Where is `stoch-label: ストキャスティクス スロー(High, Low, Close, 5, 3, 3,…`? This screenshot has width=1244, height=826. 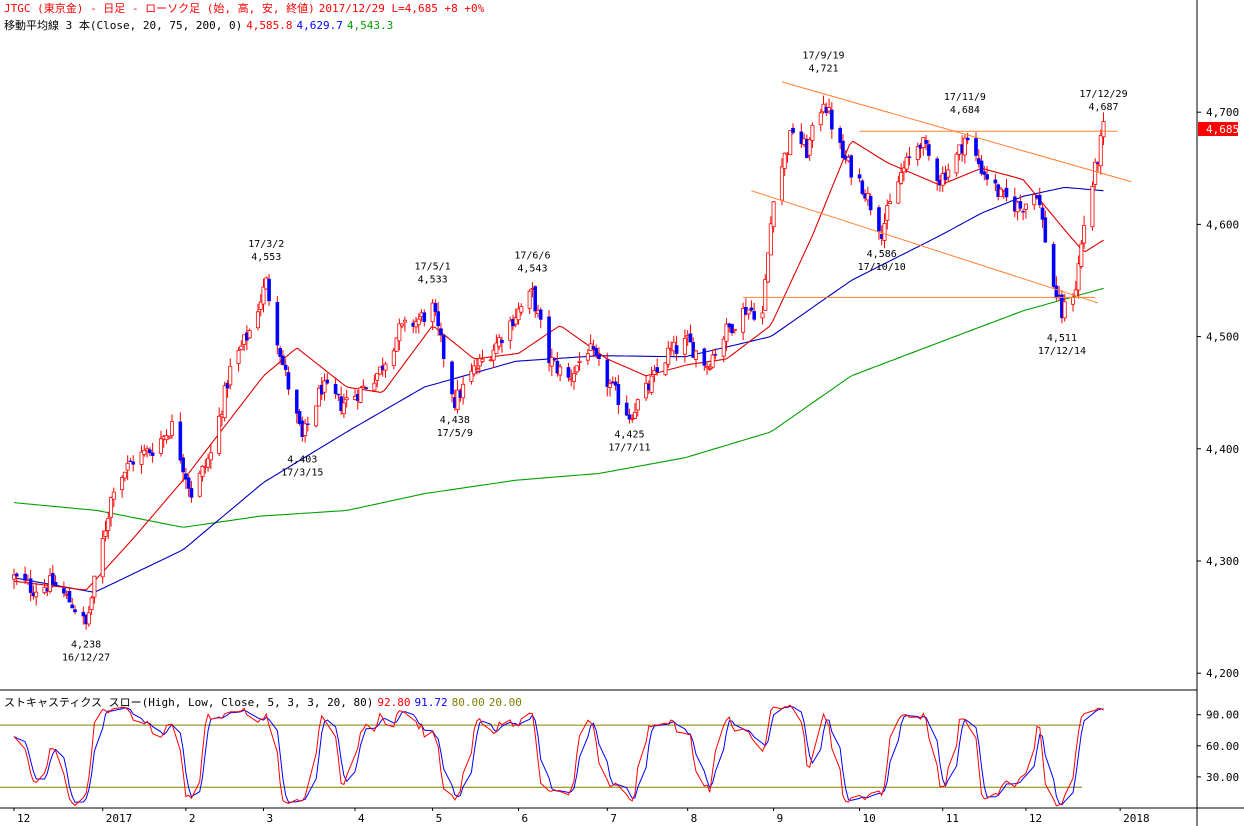
stoch-label: ストキャスティクス スロー(High, Low, Close, 5, 3, 3,… is located at coordinates (189, 702).